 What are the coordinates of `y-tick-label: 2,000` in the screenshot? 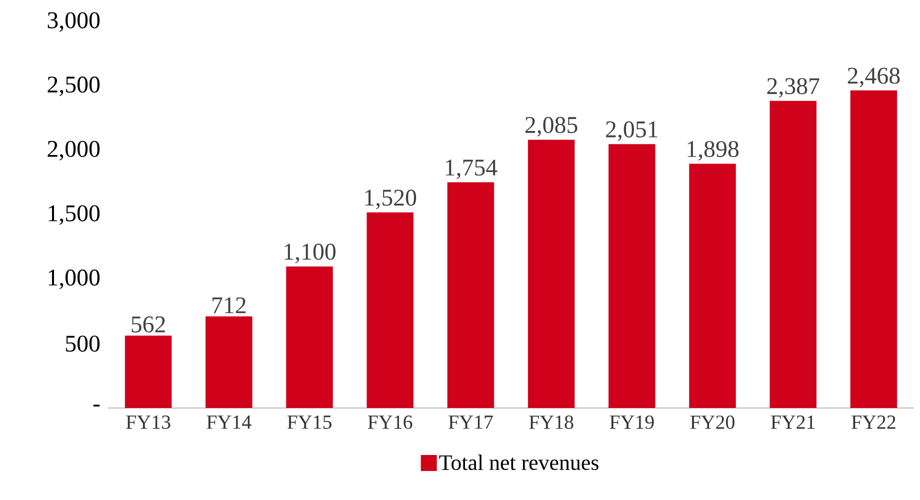 It's located at (74, 150).